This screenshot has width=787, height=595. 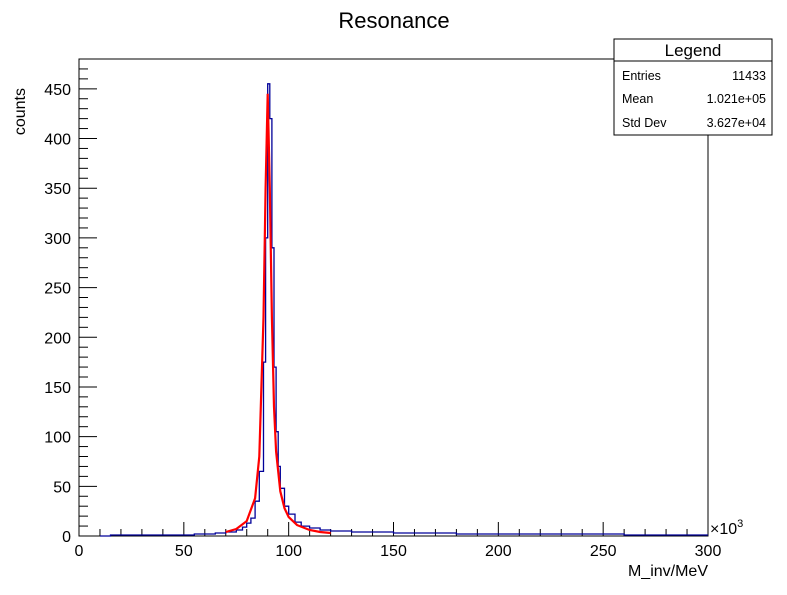 I want to click on y-tick-label: 450, so click(x=57, y=90).